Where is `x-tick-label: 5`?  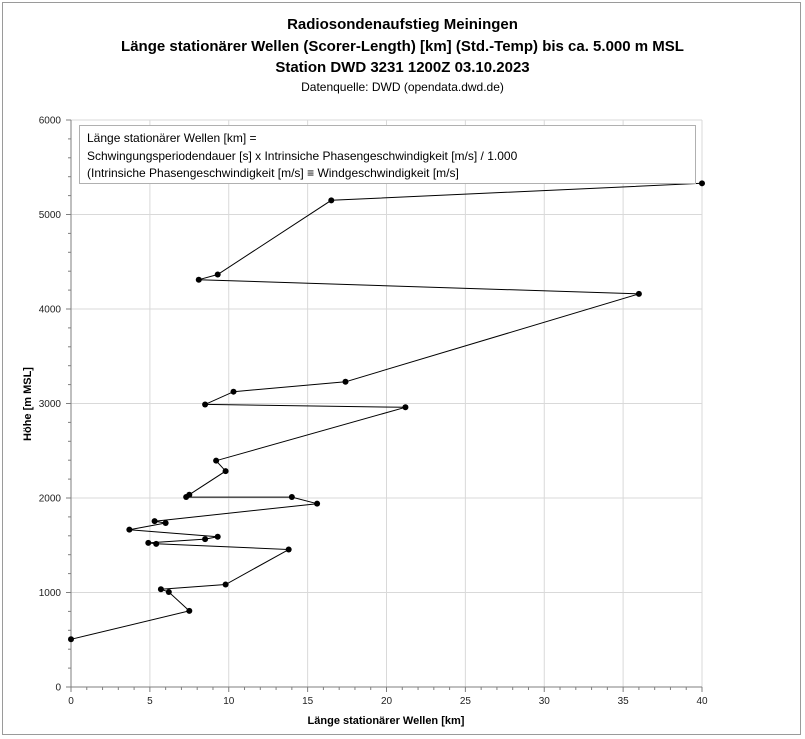 x-tick-label: 5 is located at coordinates (150, 701).